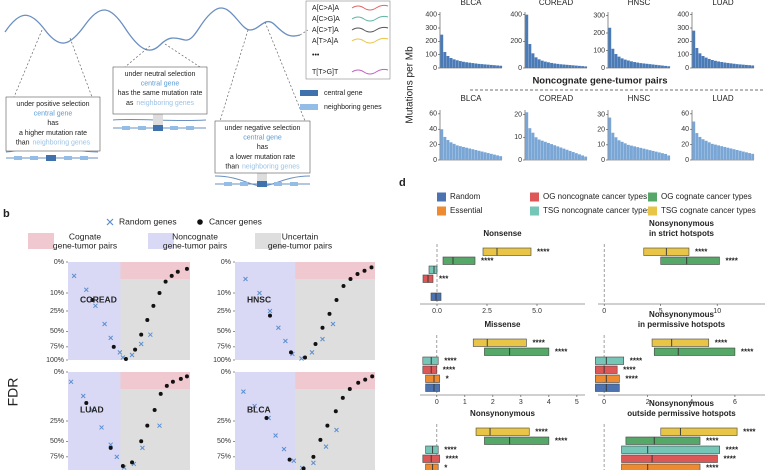 This screenshot has height=470, width=770. Describe the element at coordinates (723, 3) in the screenshot. I see `chart-title: LUAD` at that location.